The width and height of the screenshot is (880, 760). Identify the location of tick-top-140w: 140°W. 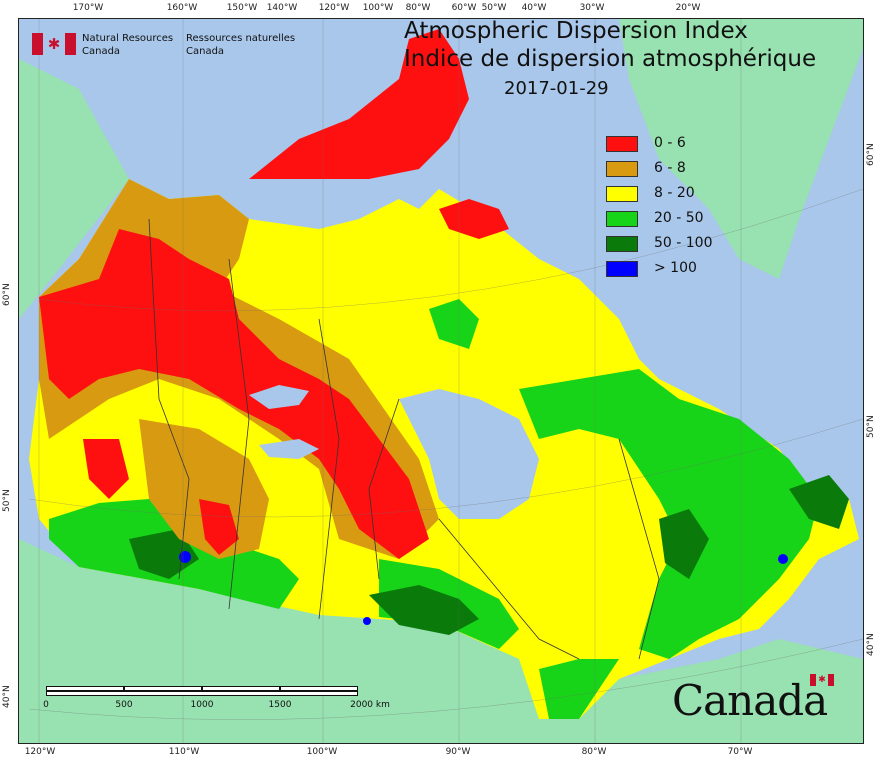
(282, 8).